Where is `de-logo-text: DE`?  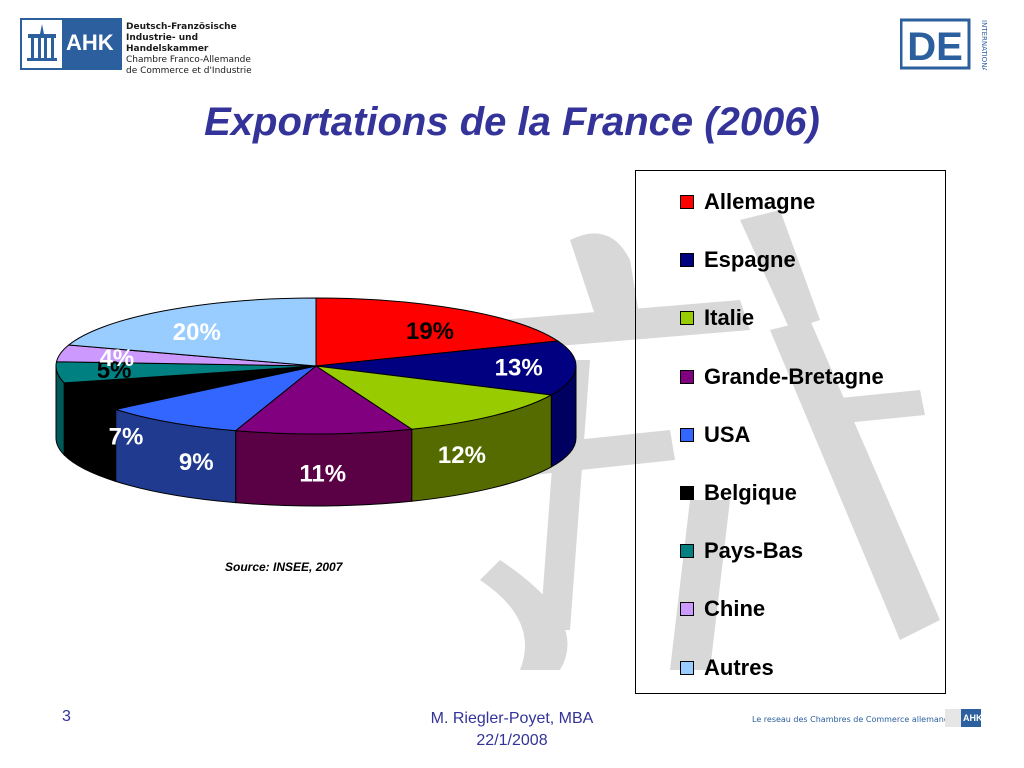
de-logo-text: DE is located at coordinates (935, 47).